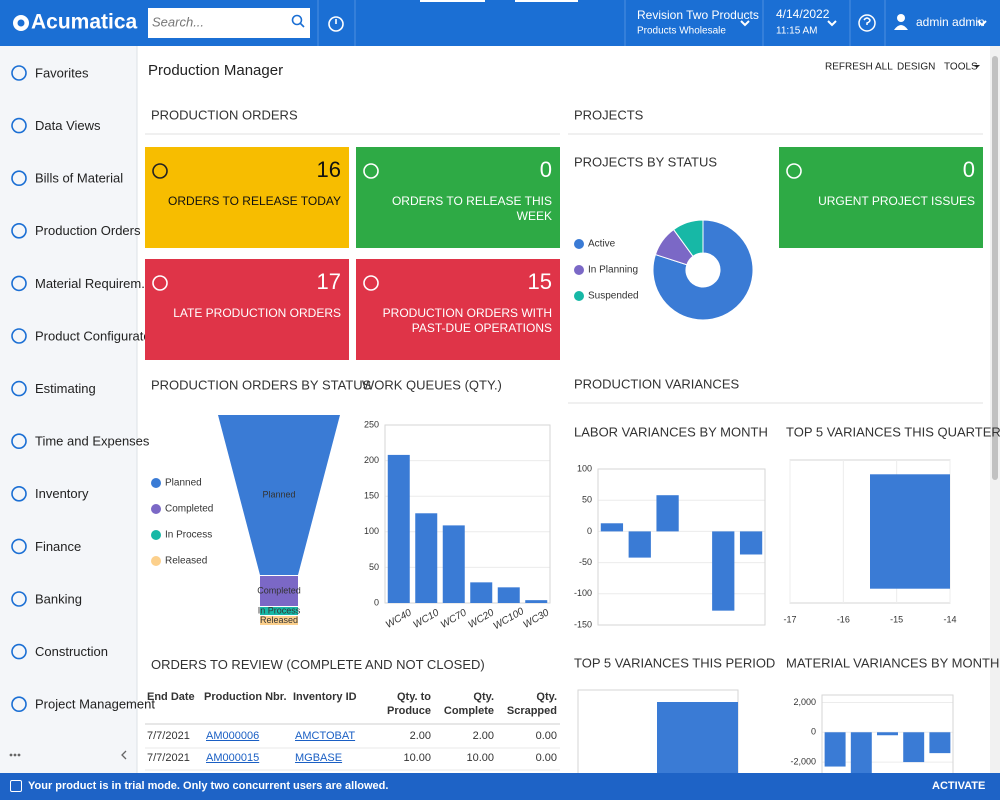 The height and width of the screenshot is (800, 1000). What do you see at coordinates (656, 383) in the screenshot?
I see `section-title: PRODUCTION VARIANCES` at bounding box center [656, 383].